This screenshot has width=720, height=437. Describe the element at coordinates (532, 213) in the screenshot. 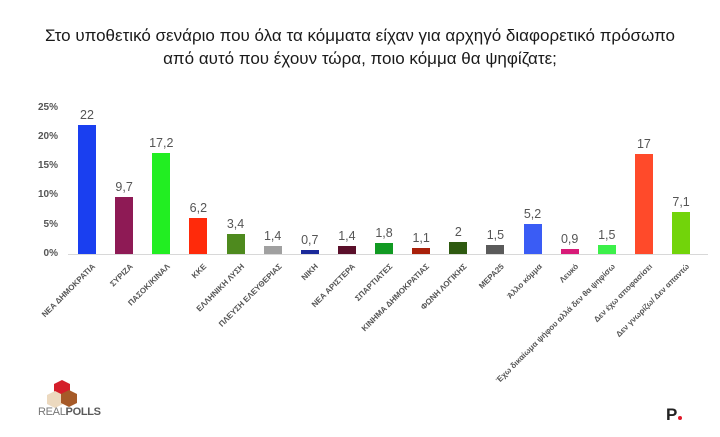

I see `bar-value-label: 5,2` at that location.